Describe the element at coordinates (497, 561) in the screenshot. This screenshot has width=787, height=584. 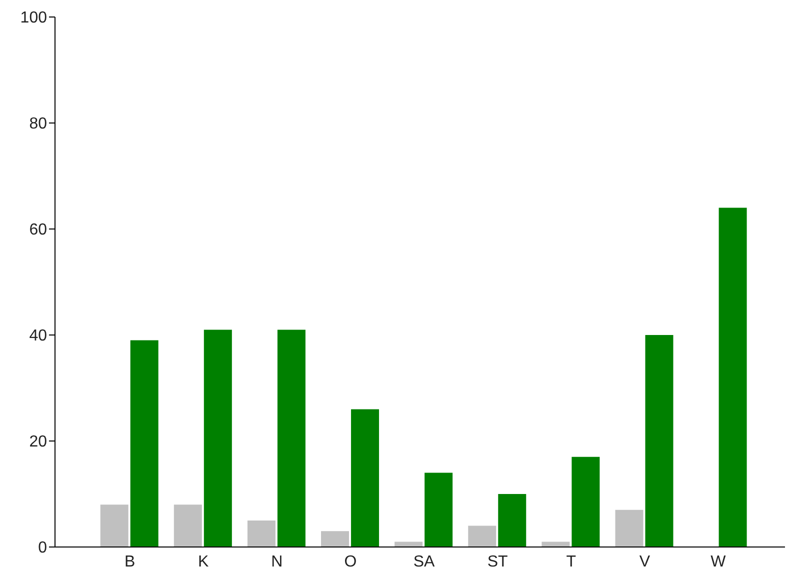
I see `x-tick-label: ST` at that location.